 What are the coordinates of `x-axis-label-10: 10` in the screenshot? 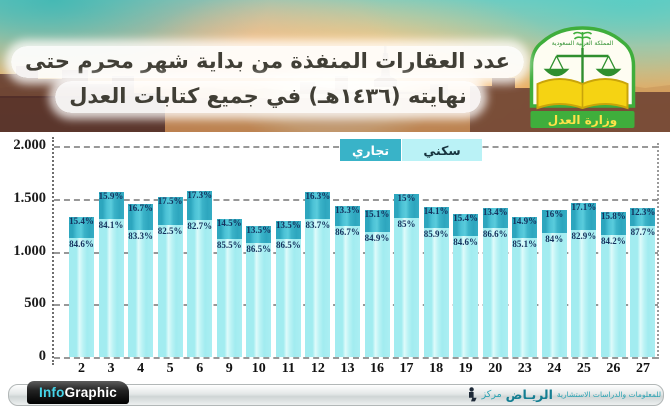 It's located at (258, 368).